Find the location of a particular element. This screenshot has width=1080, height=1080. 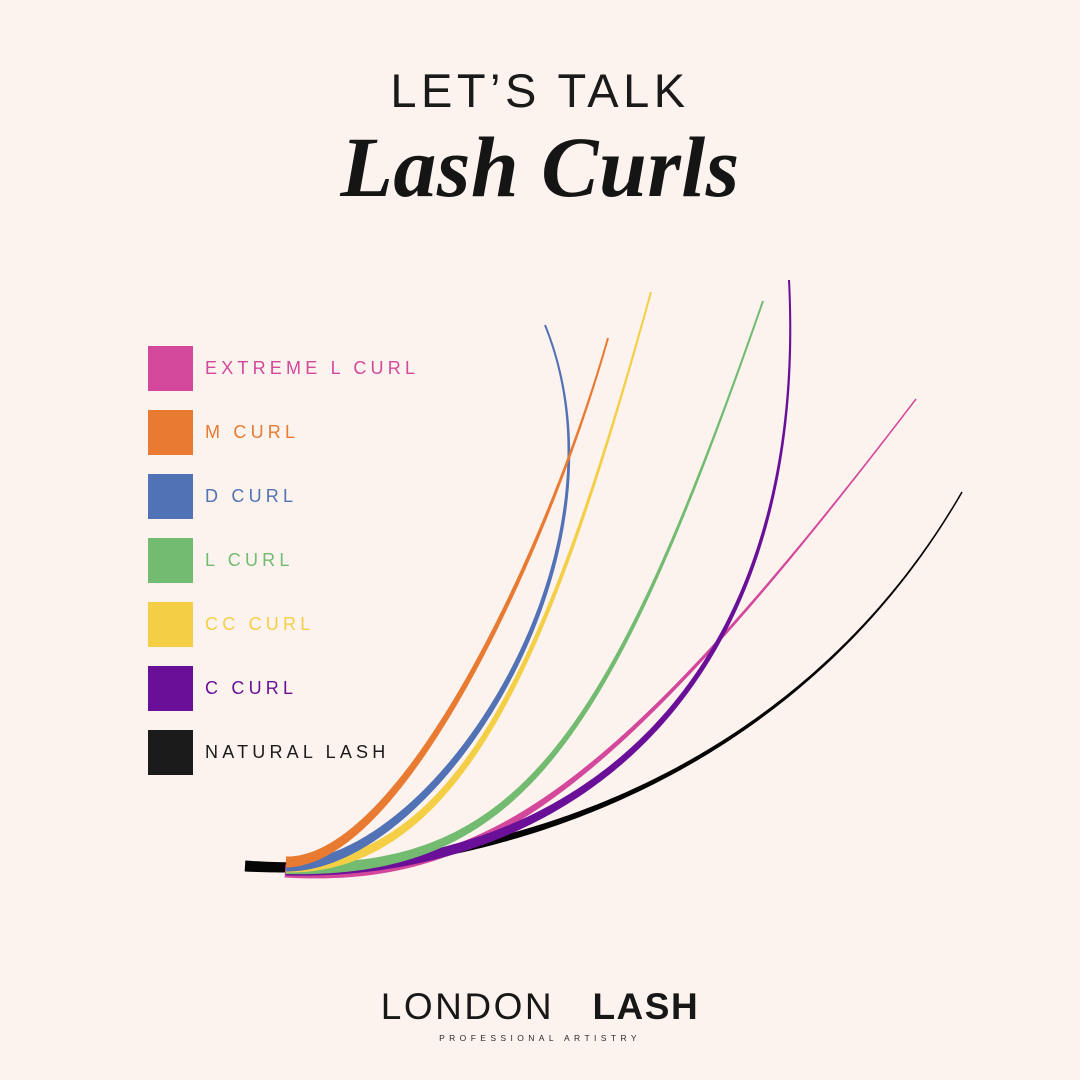

legend-swatch-m-curl is located at coordinates (170, 432).